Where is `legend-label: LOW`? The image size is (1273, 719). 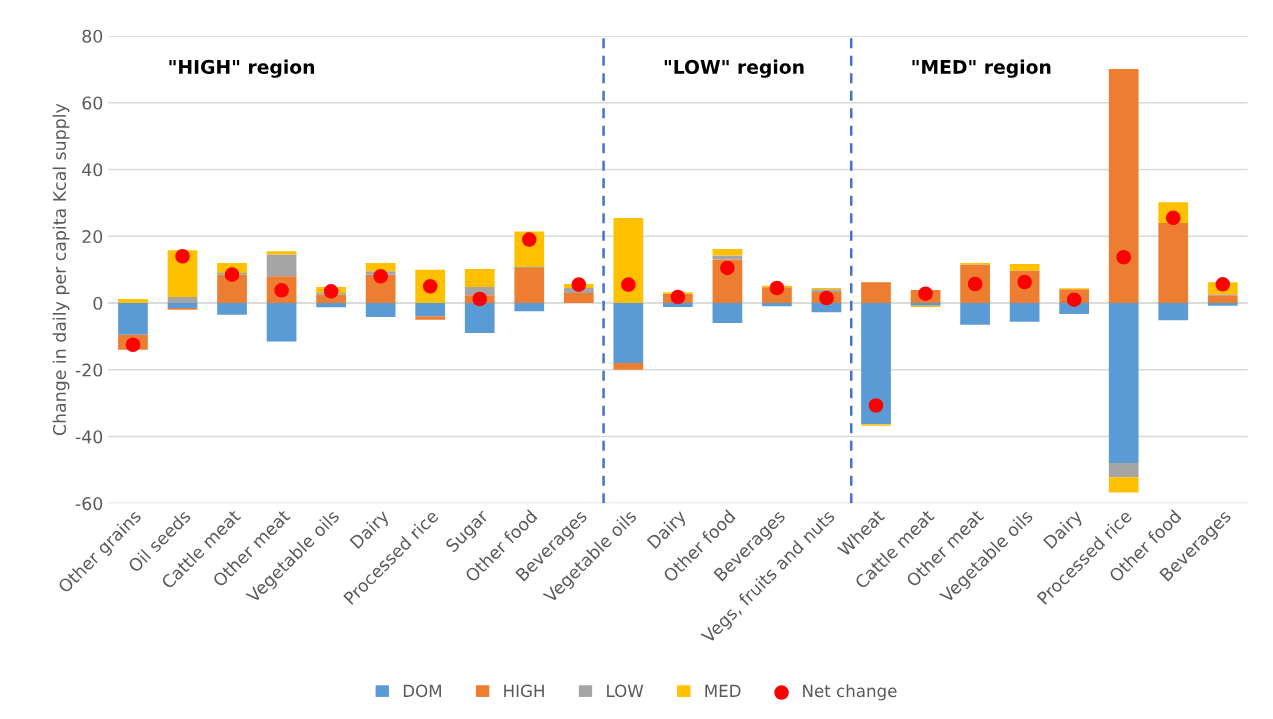
legend-label: LOW is located at coordinates (625, 691).